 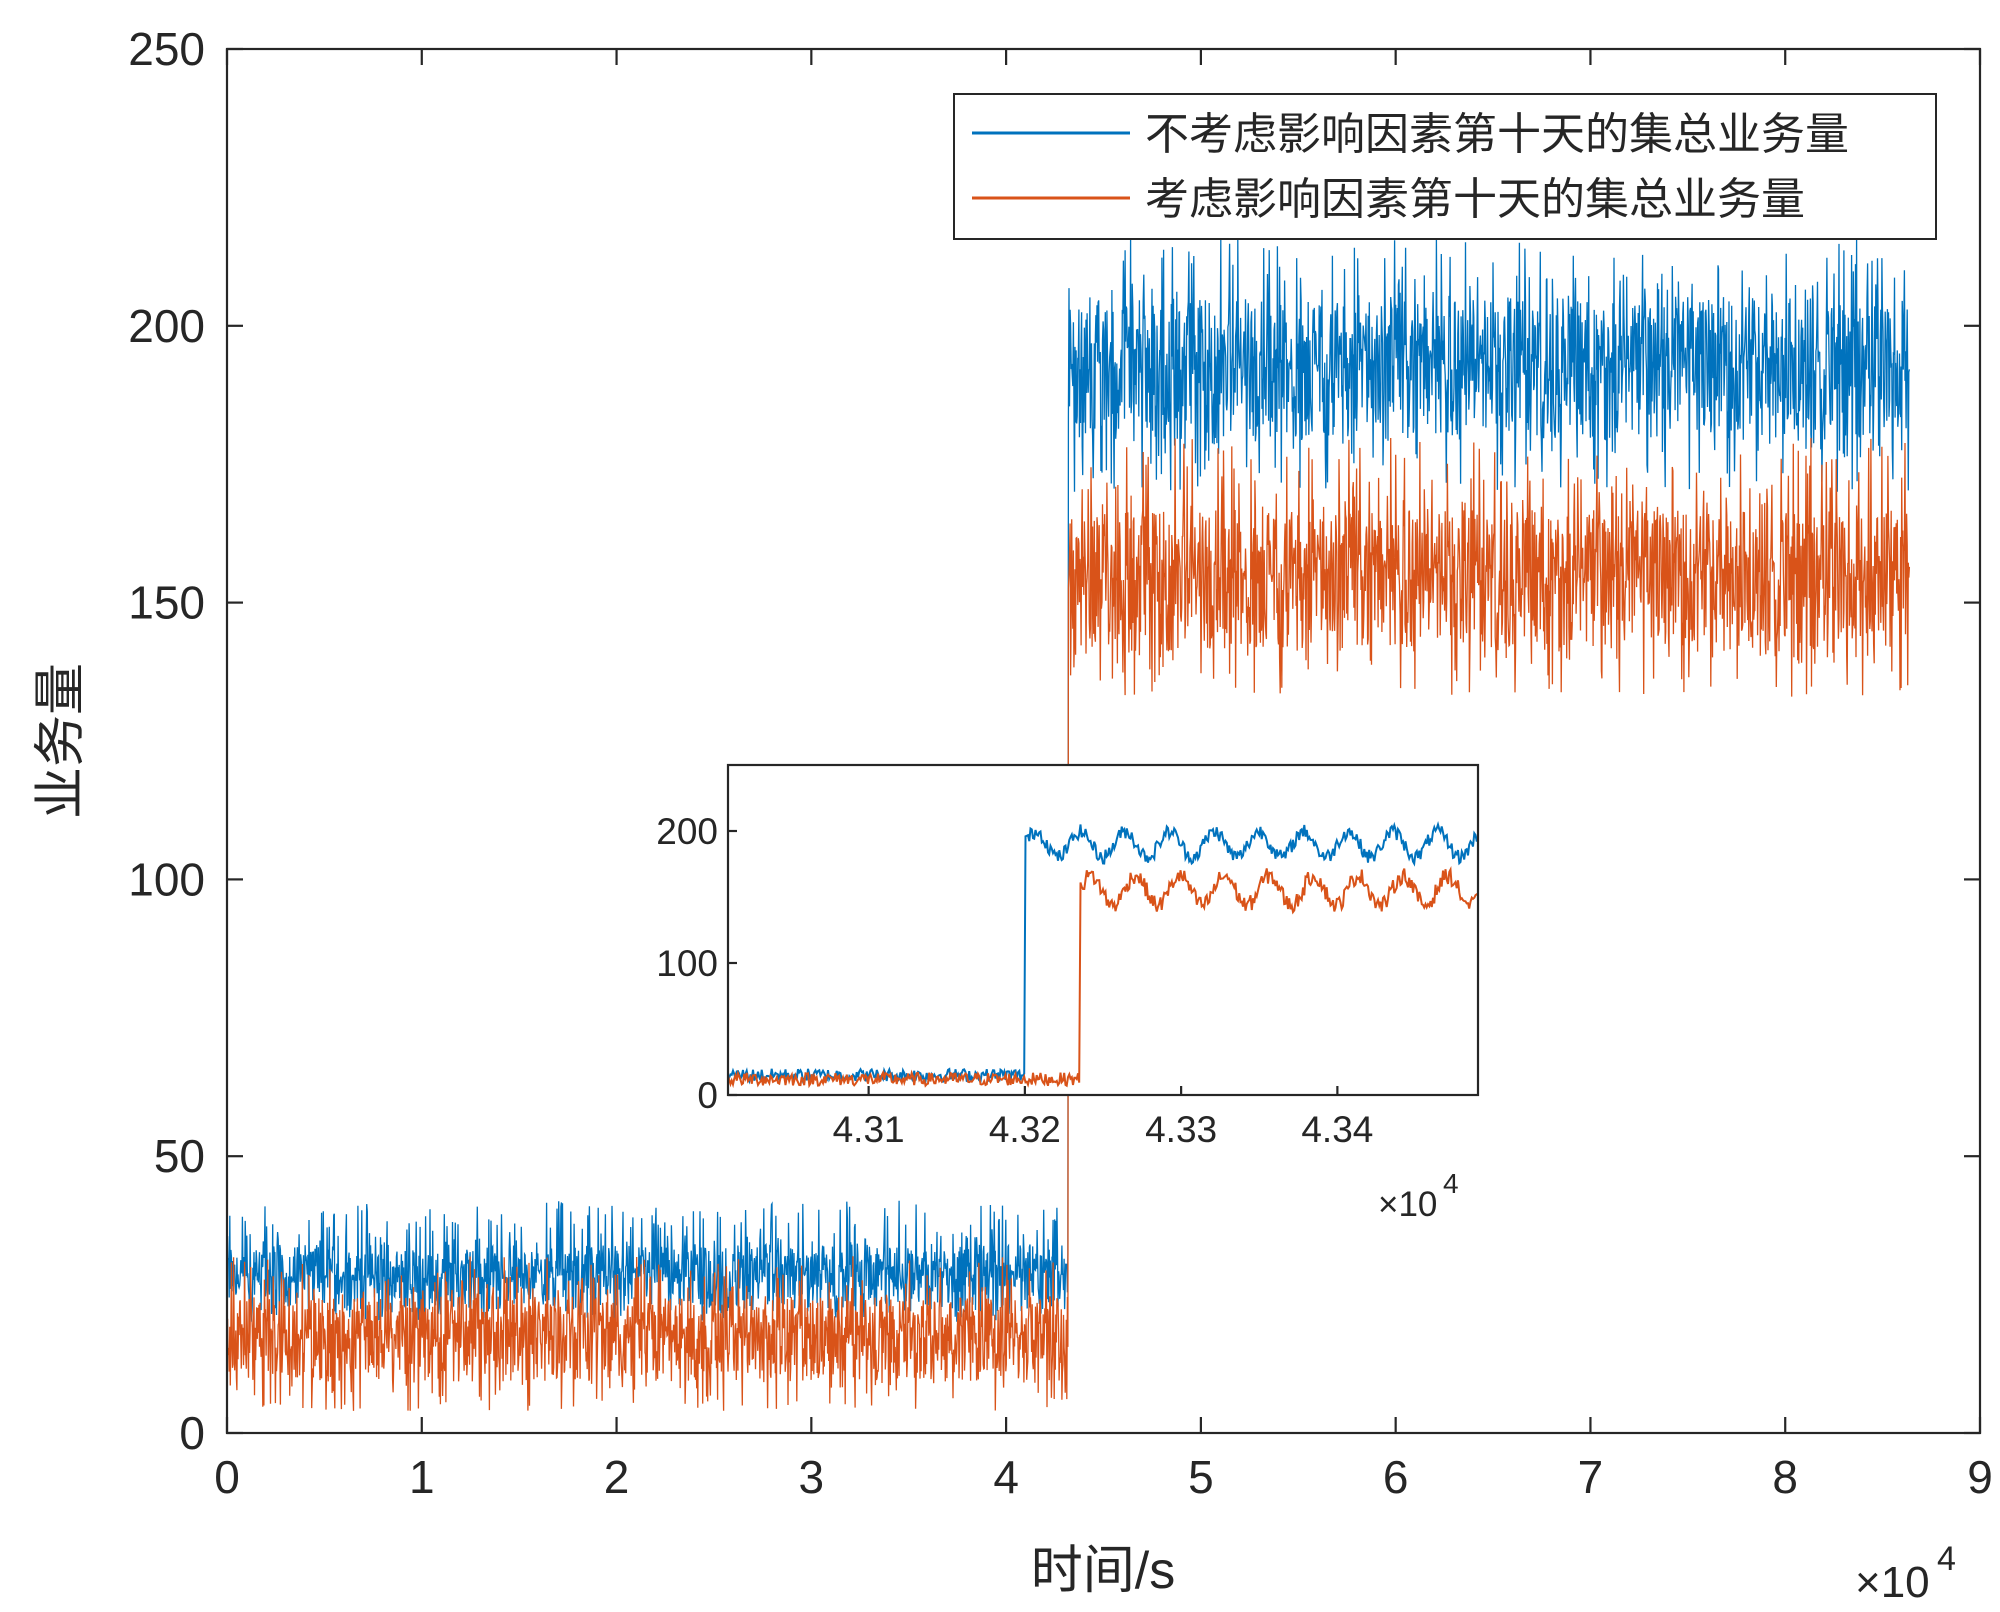 I want to click on inset-plot: 4.31 4.32 4.33 4.34 0 100 200 ×10 4, so click(x=1068, y=993).